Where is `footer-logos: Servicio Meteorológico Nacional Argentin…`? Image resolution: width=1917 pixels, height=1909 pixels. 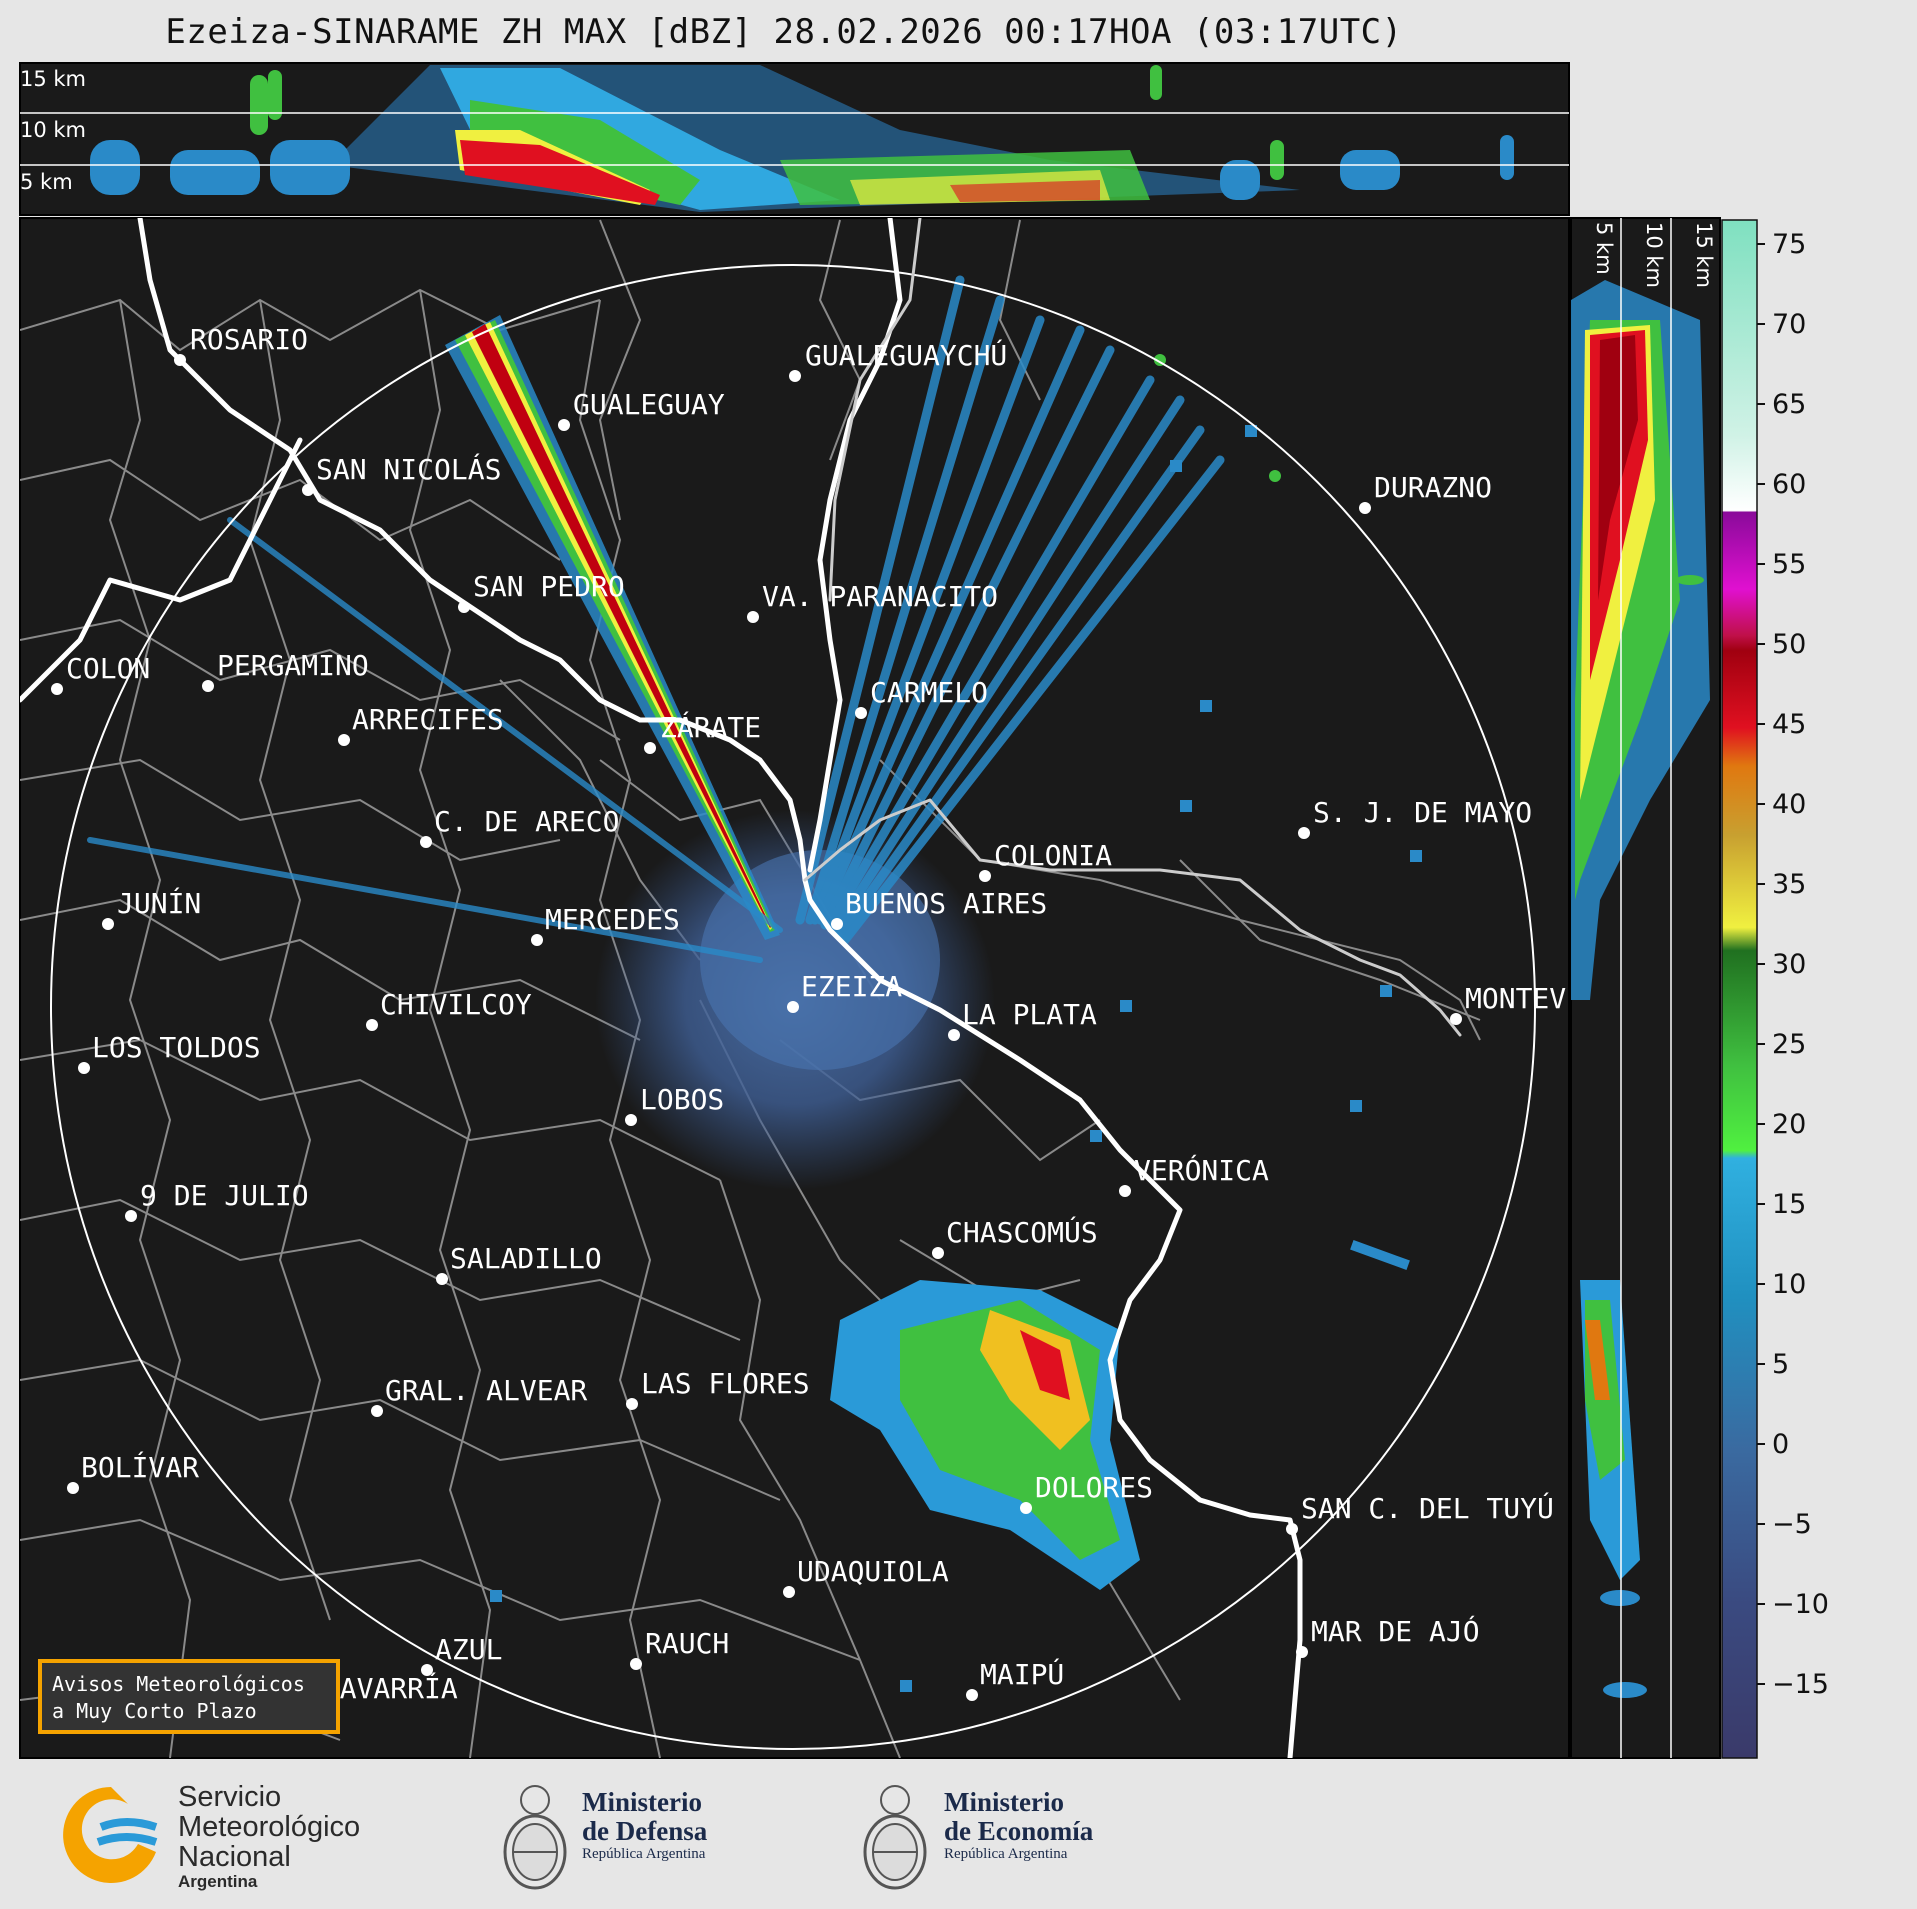
footer-logos: Servicio Meteorológico Nacional Argentin… is located at coordinates (958, 1834).